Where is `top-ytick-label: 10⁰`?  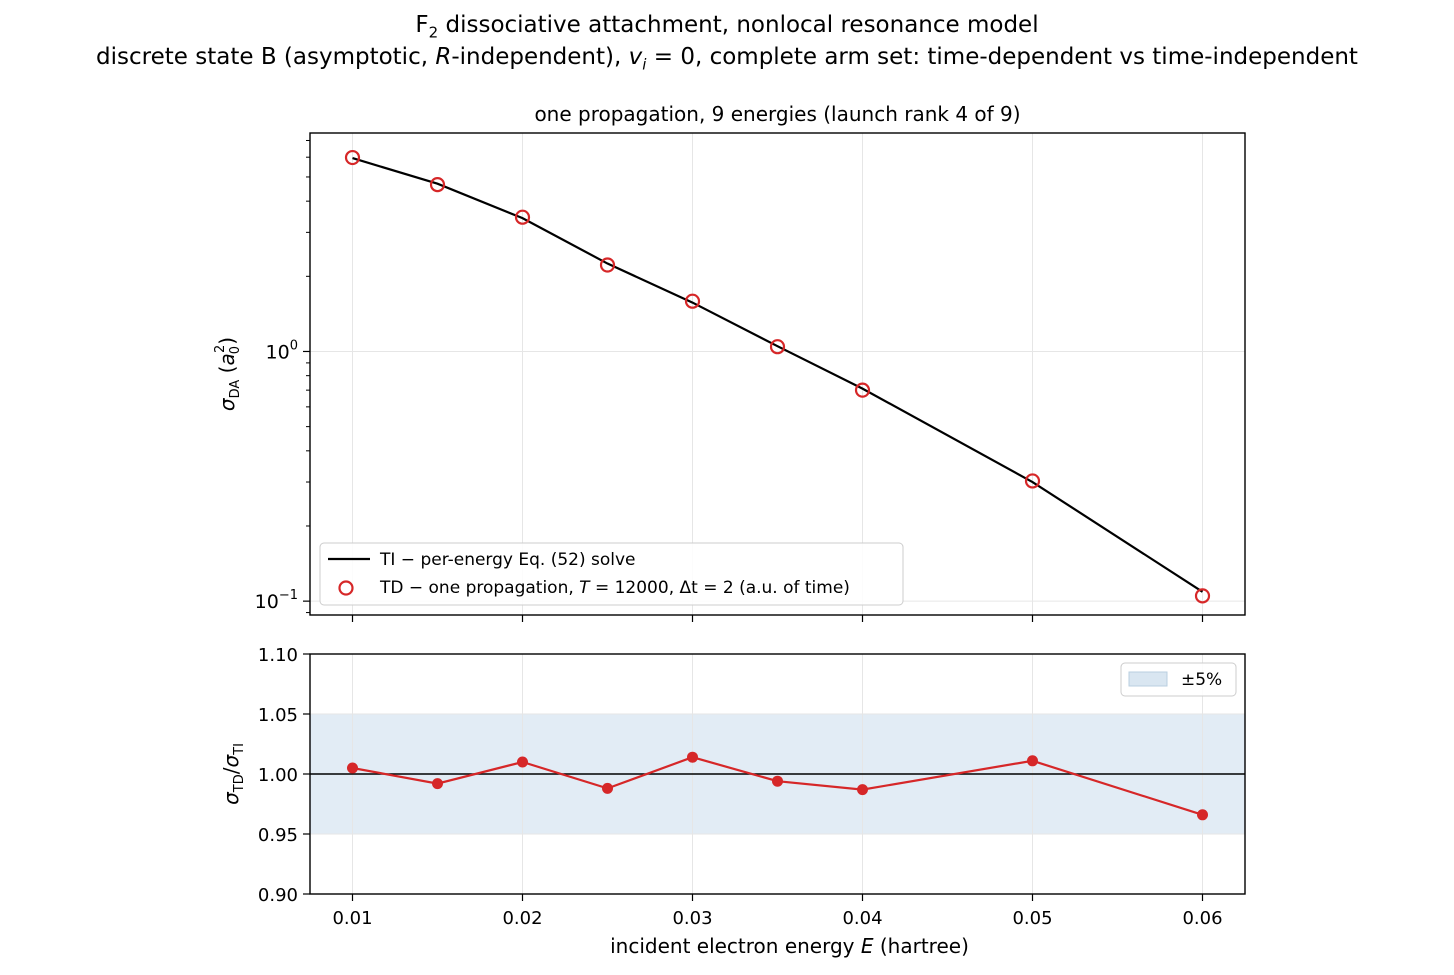 top-ytick-label: 10⁰ is located at coordinates (282, 350).